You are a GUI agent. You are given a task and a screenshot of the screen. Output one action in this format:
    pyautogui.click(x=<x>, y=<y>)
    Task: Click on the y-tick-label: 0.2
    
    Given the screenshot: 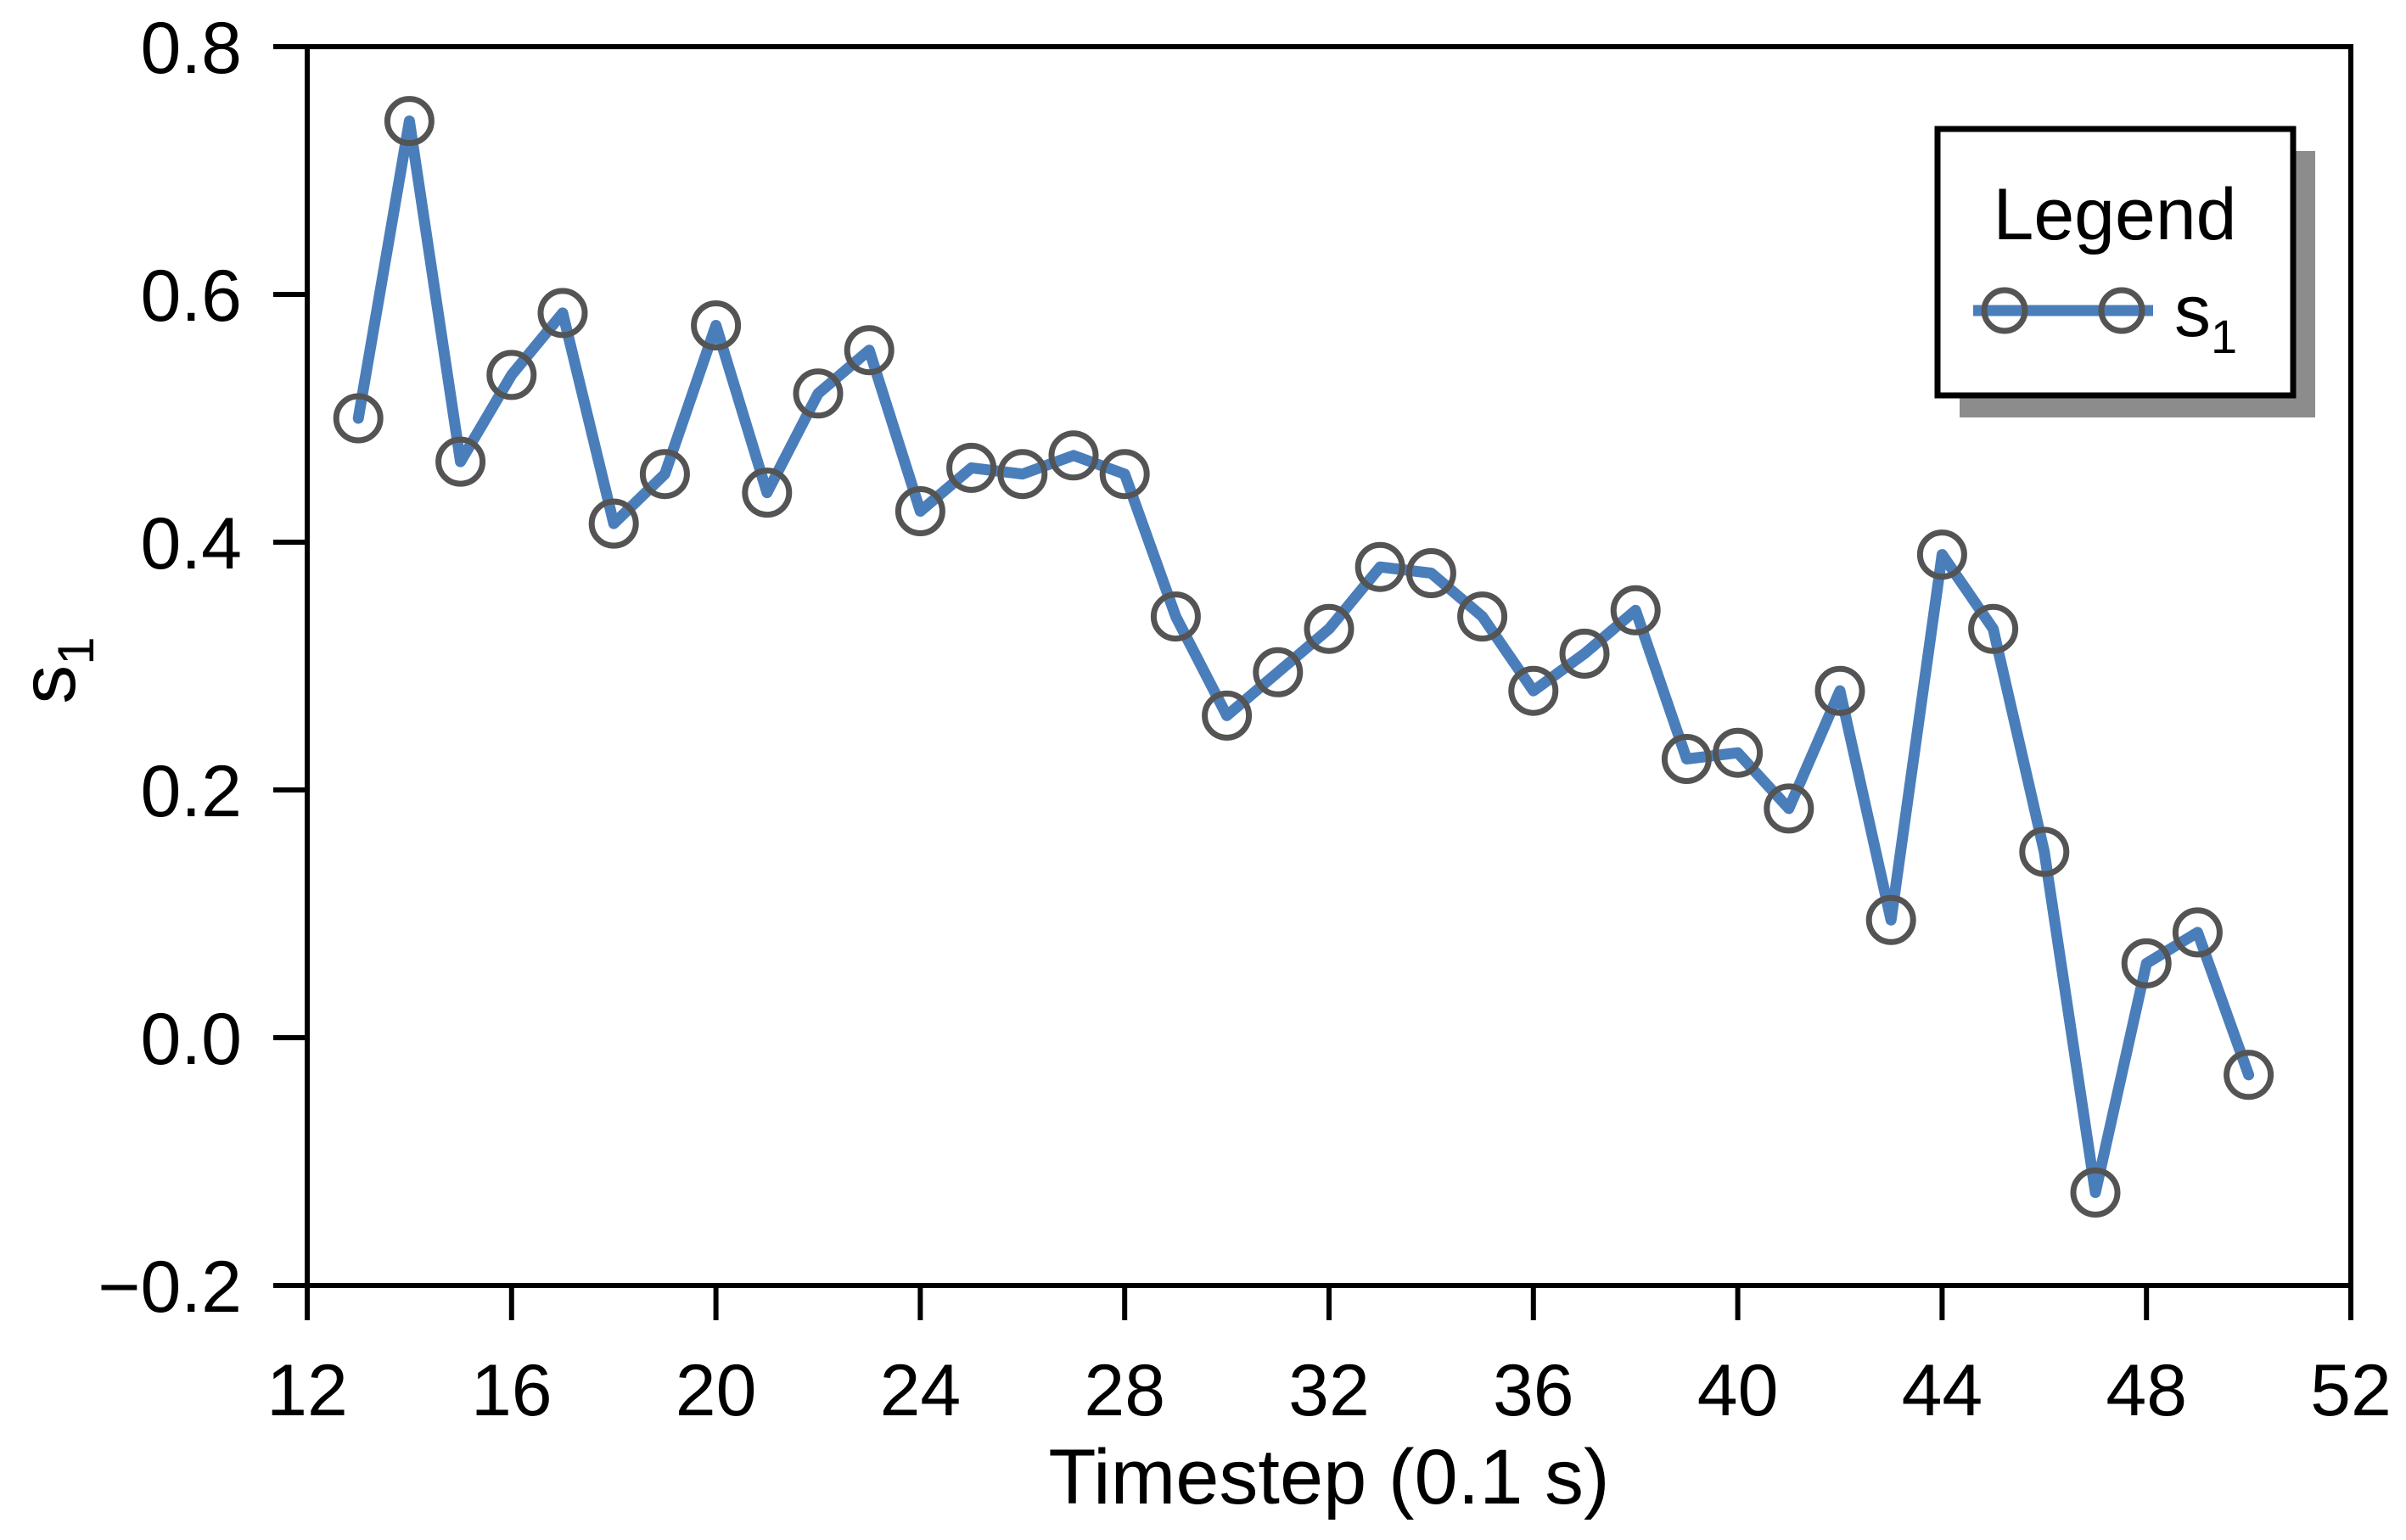 What is the action you would take?
    pyautogui.click(x=191, y=792)
    